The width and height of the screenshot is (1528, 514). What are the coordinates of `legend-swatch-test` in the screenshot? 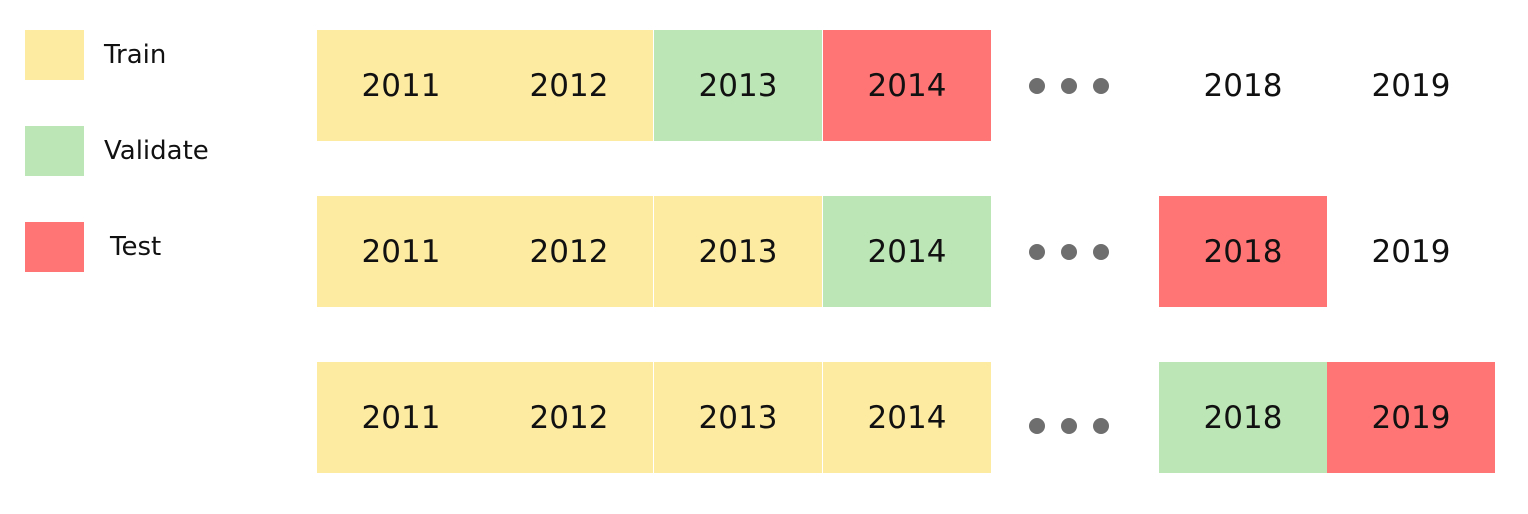 It's located at (54, 247).